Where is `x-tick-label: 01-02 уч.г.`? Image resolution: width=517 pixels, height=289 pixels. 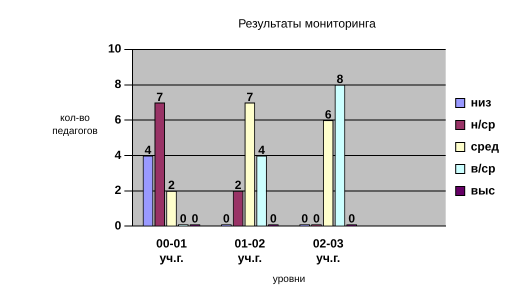
x-tick-label: 01-02 уч.г. is located at coordinates (250, 251).